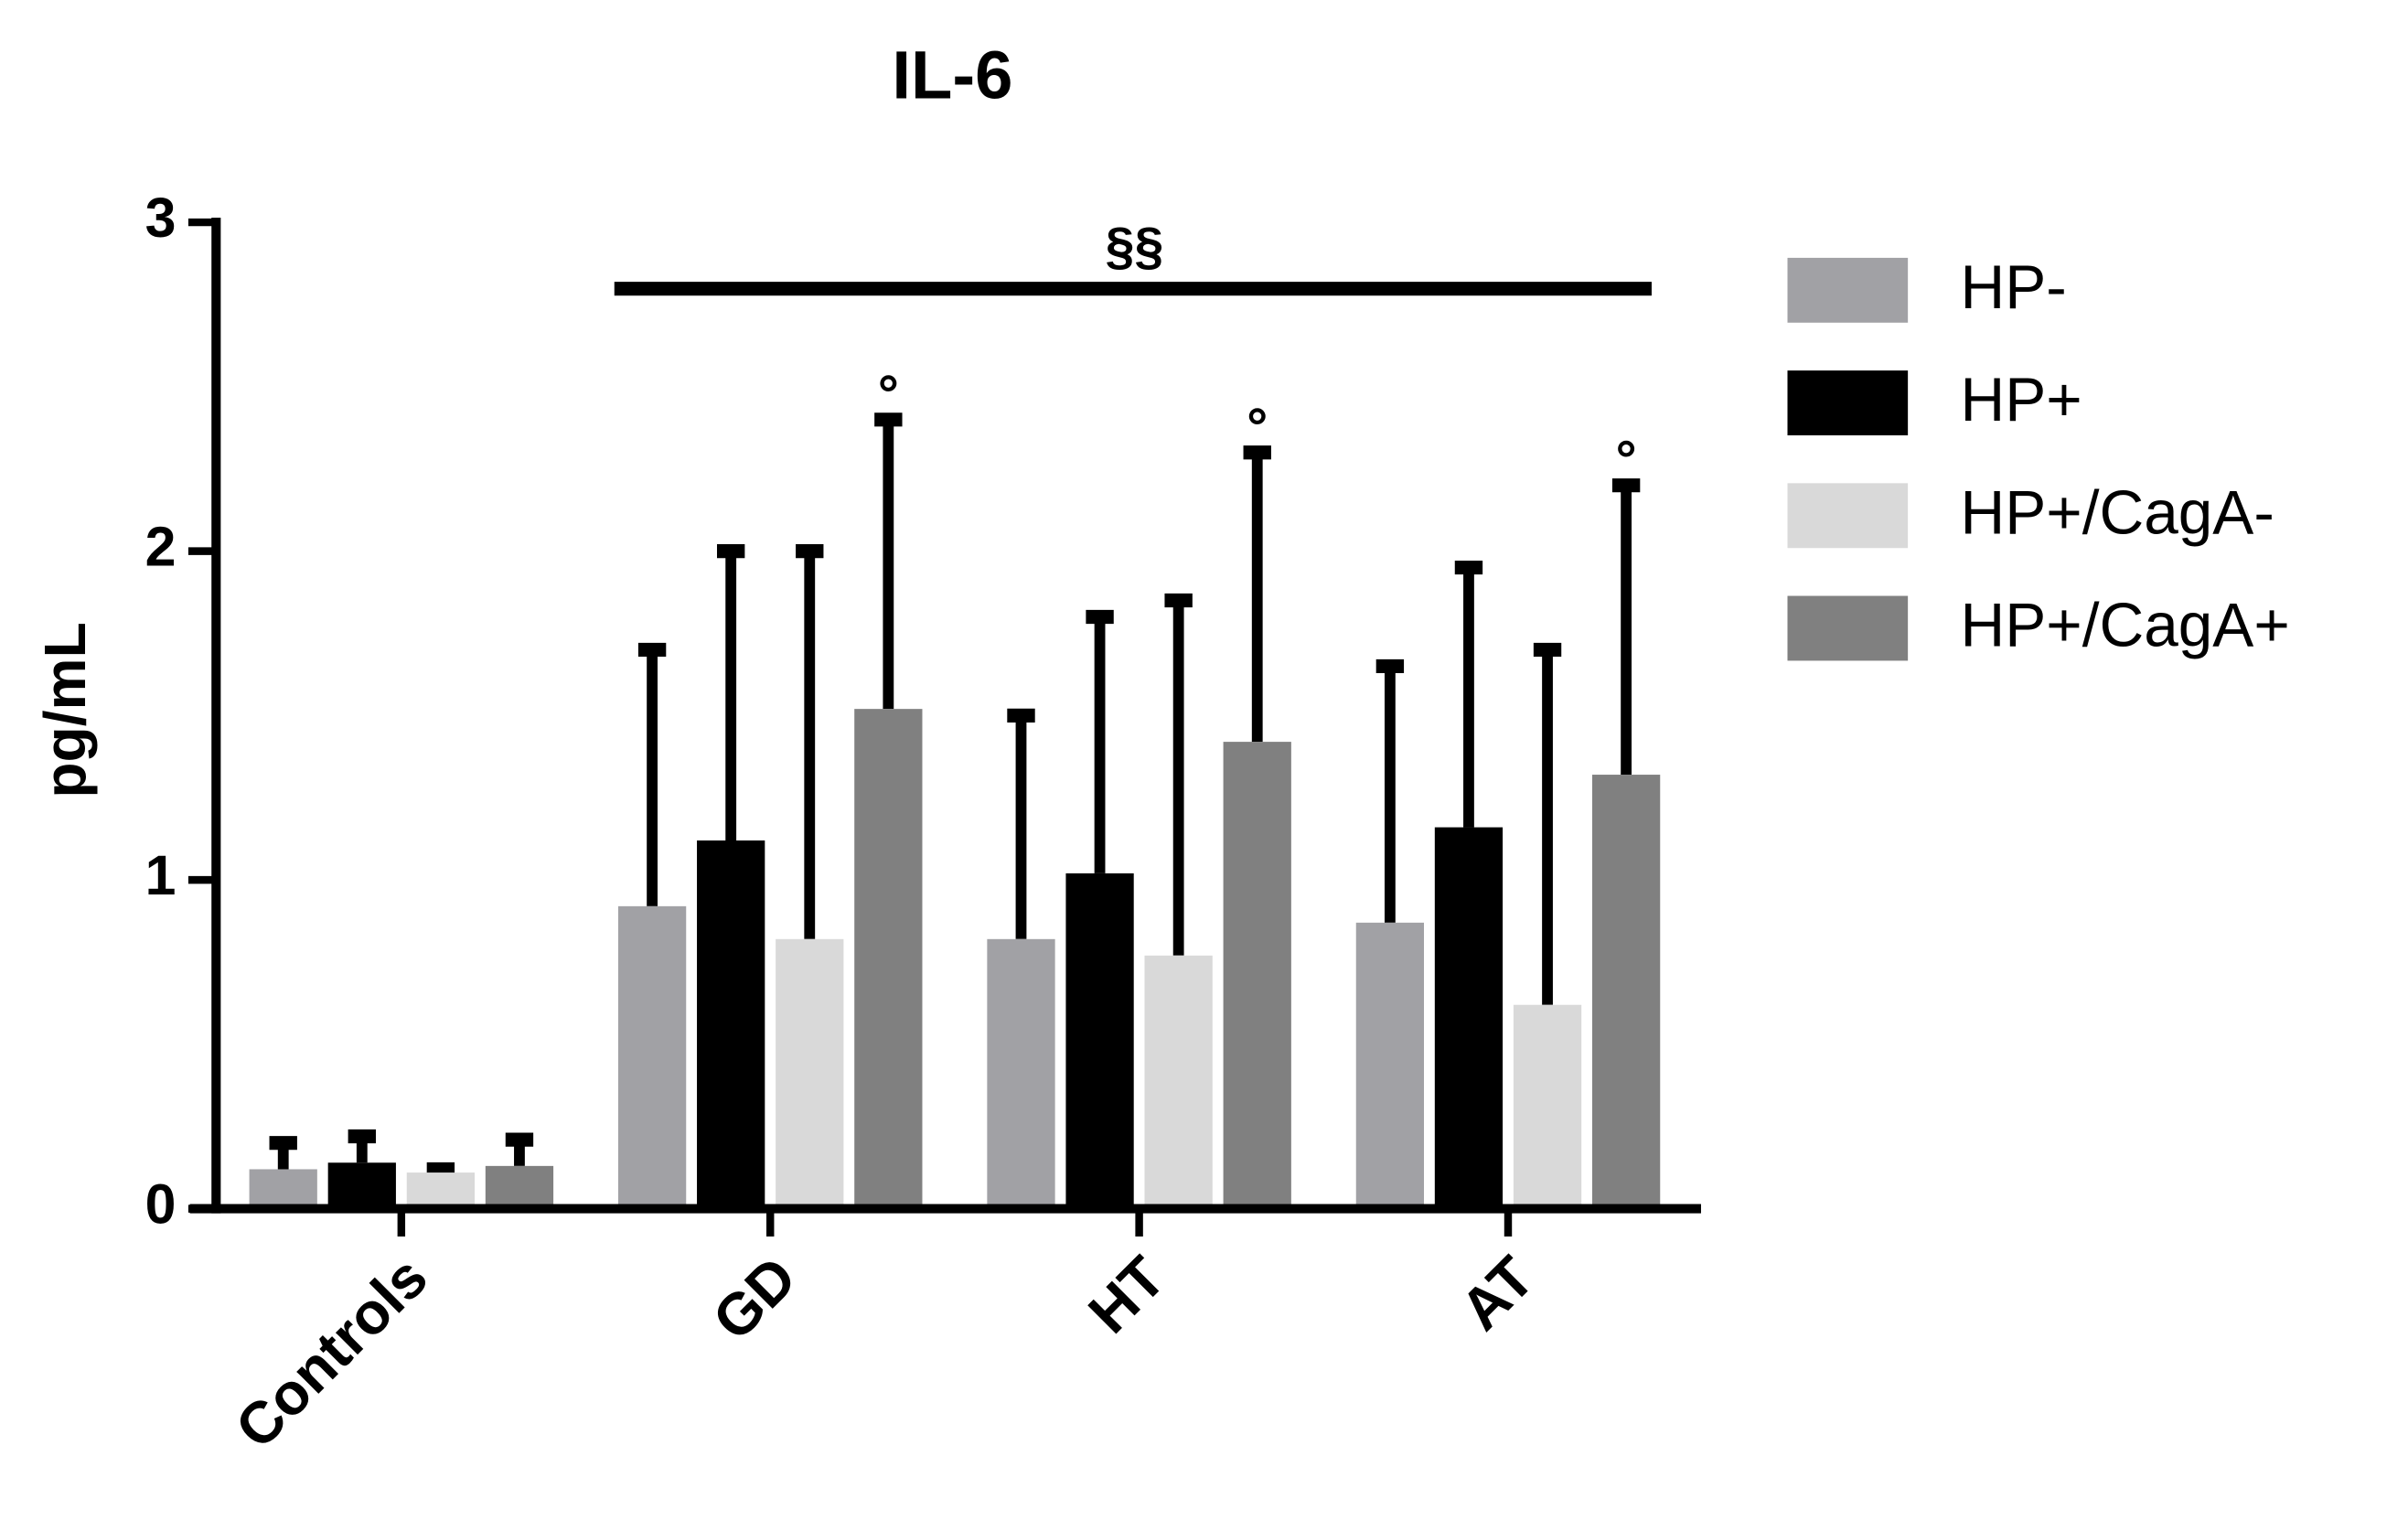 This screenshot has width=2408, height=1531. What do you see at coordinates (2021, 400) in the screenshot?
I see `legend-label: HP+` at bounding box center [2021, 400].